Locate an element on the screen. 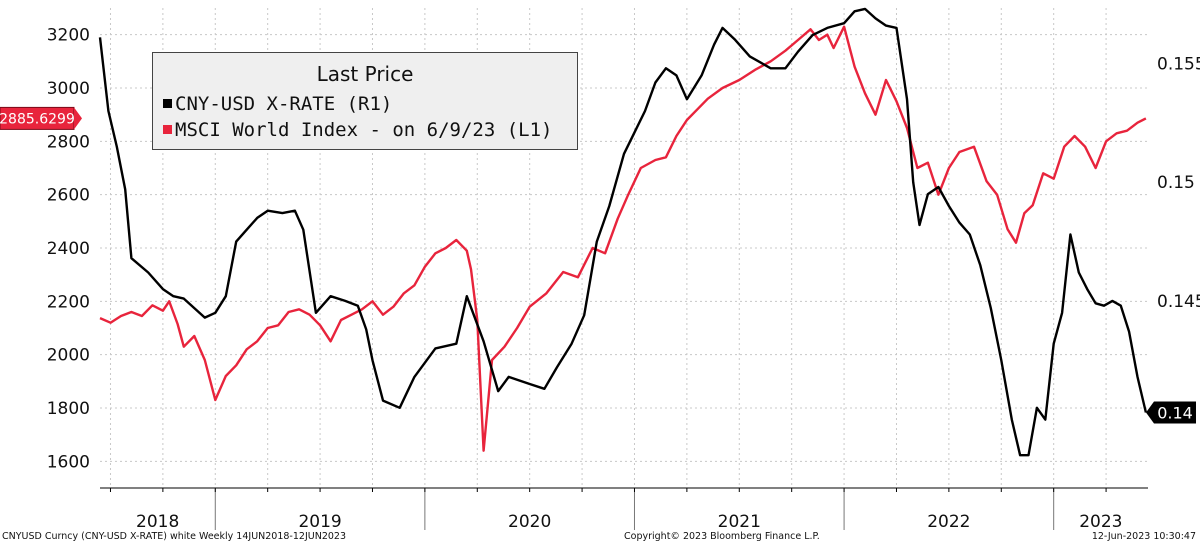 This screenshot has height=546, width=1200. year-label: 2020 is located at coordinates (529, 522).